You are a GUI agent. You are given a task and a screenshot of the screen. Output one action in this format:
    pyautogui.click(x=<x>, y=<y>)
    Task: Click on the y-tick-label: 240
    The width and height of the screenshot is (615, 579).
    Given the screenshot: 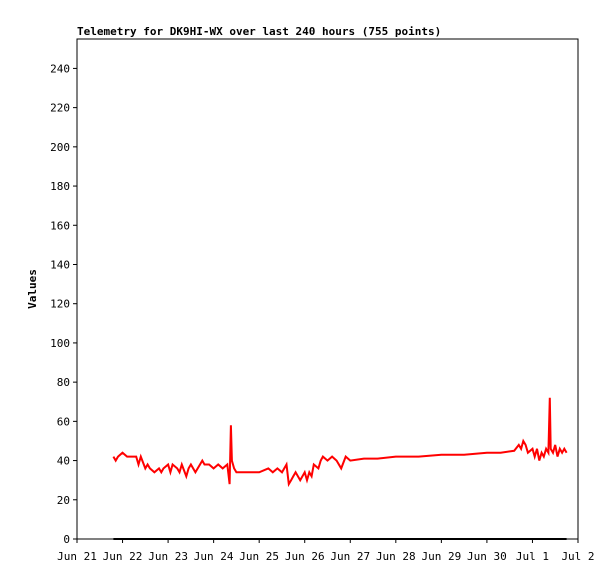 What is the action you would take?
    pyautogui.click(x=60, y=68)
    